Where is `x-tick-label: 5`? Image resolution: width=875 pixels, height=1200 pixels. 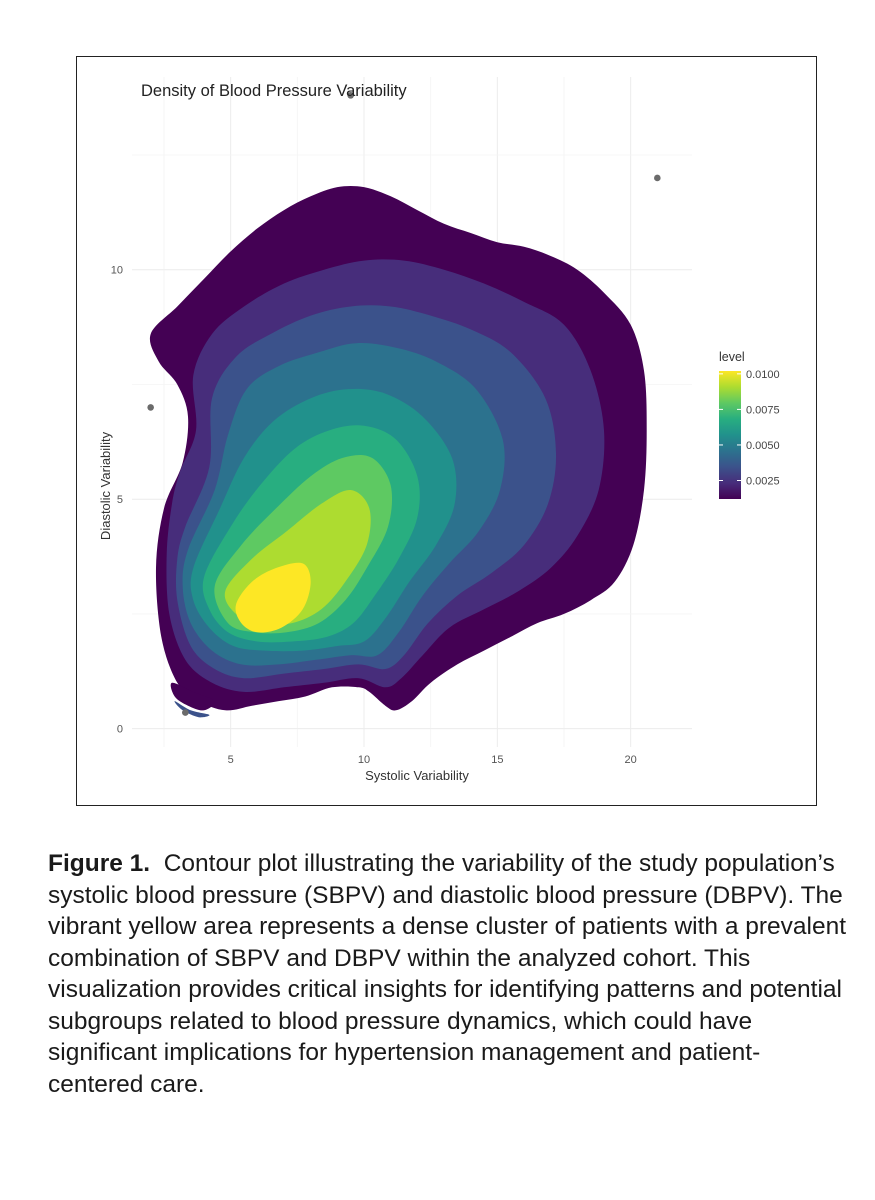
x-tick-label: 5 is located at coordinates (231, 760).